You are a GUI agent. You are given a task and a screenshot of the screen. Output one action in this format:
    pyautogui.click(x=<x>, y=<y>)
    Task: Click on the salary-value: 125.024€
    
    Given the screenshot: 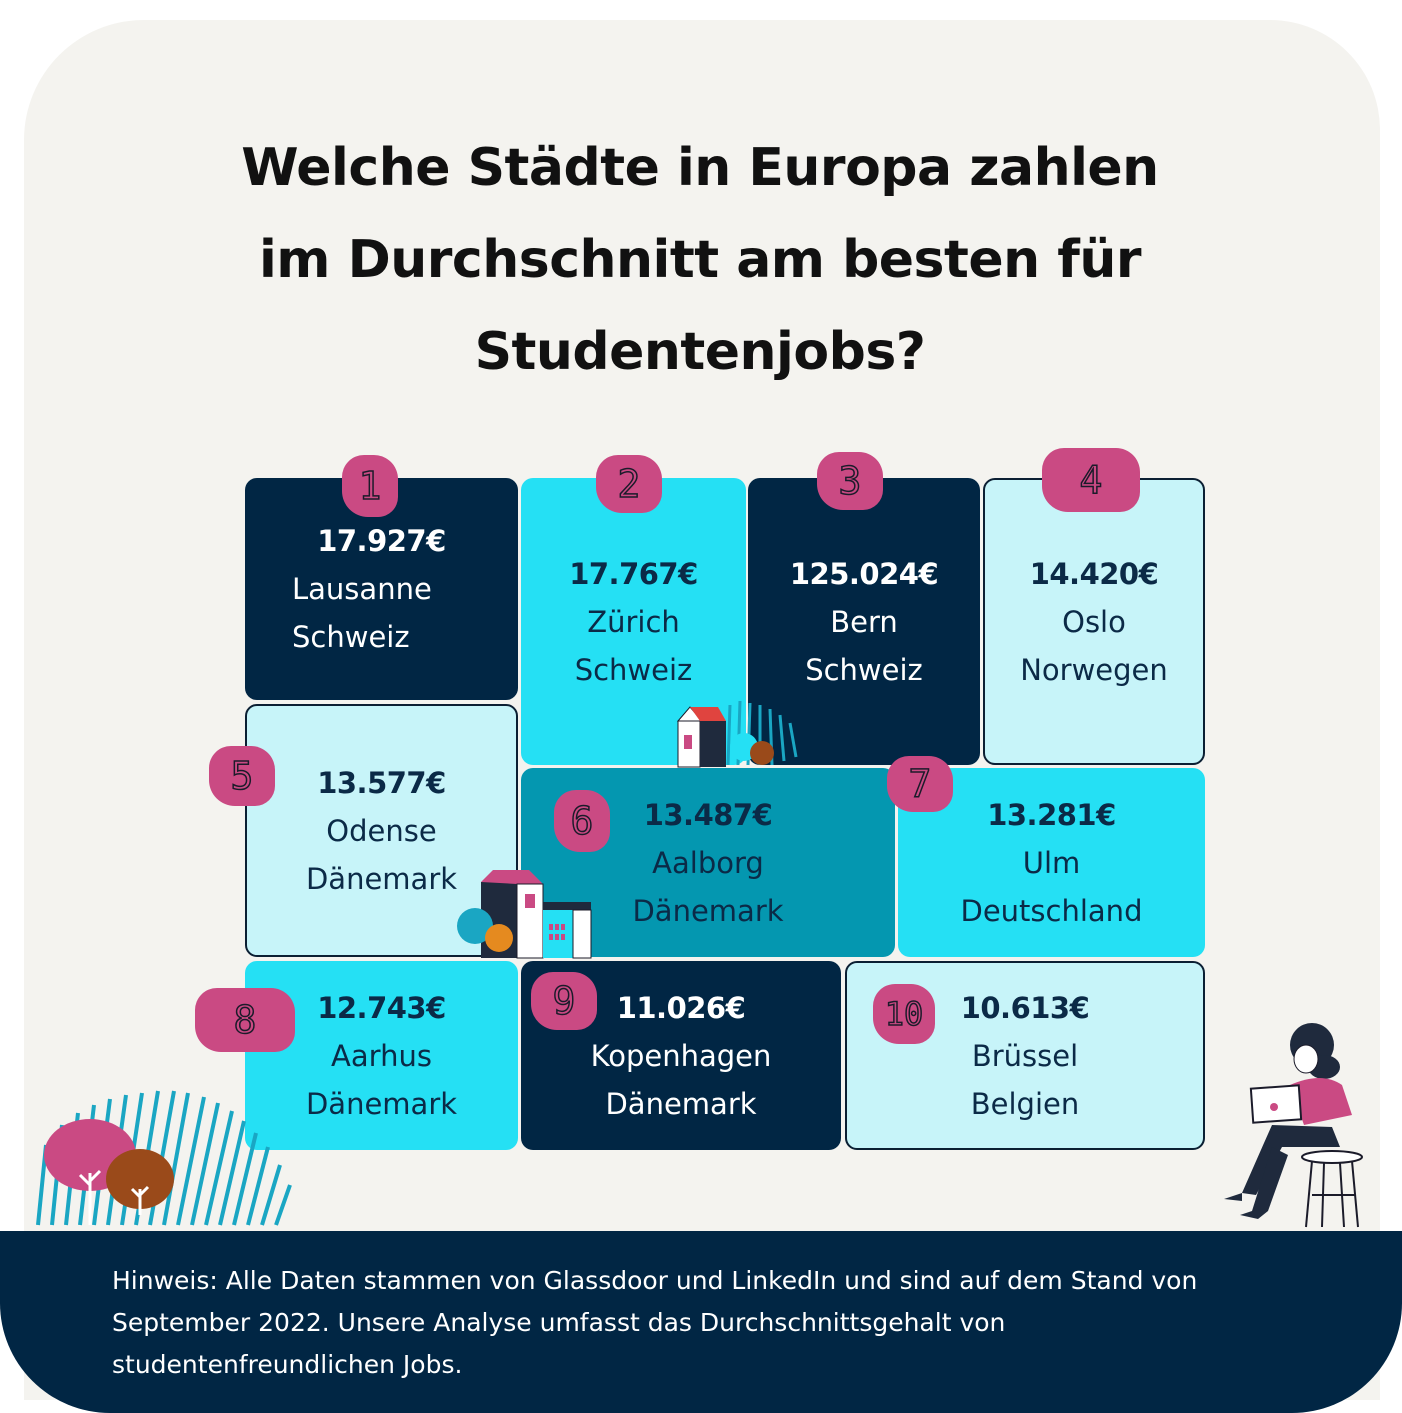 What is the action you would take?
    pyautogui.click(x=864, y=573)
    